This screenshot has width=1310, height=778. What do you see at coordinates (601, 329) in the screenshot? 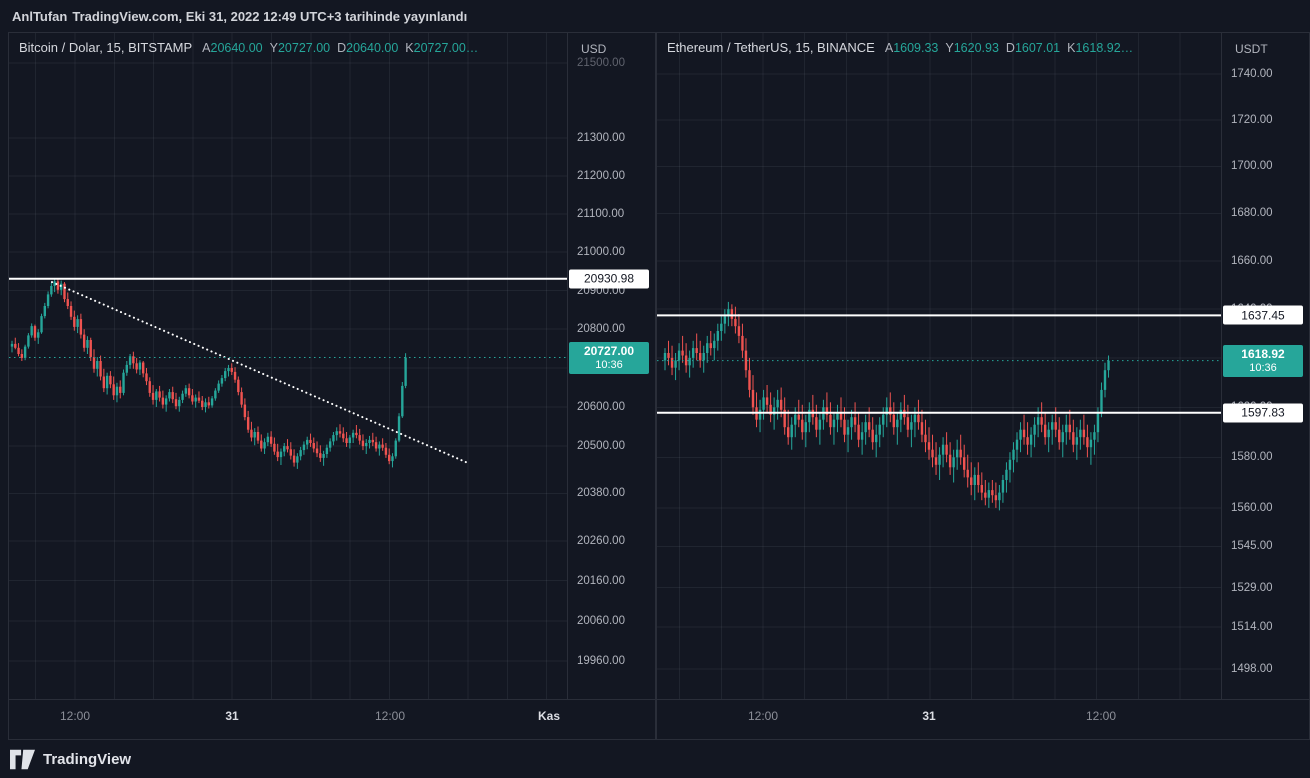
I see `price-tick-label: 20800.00` at bounding box center [601, 329].